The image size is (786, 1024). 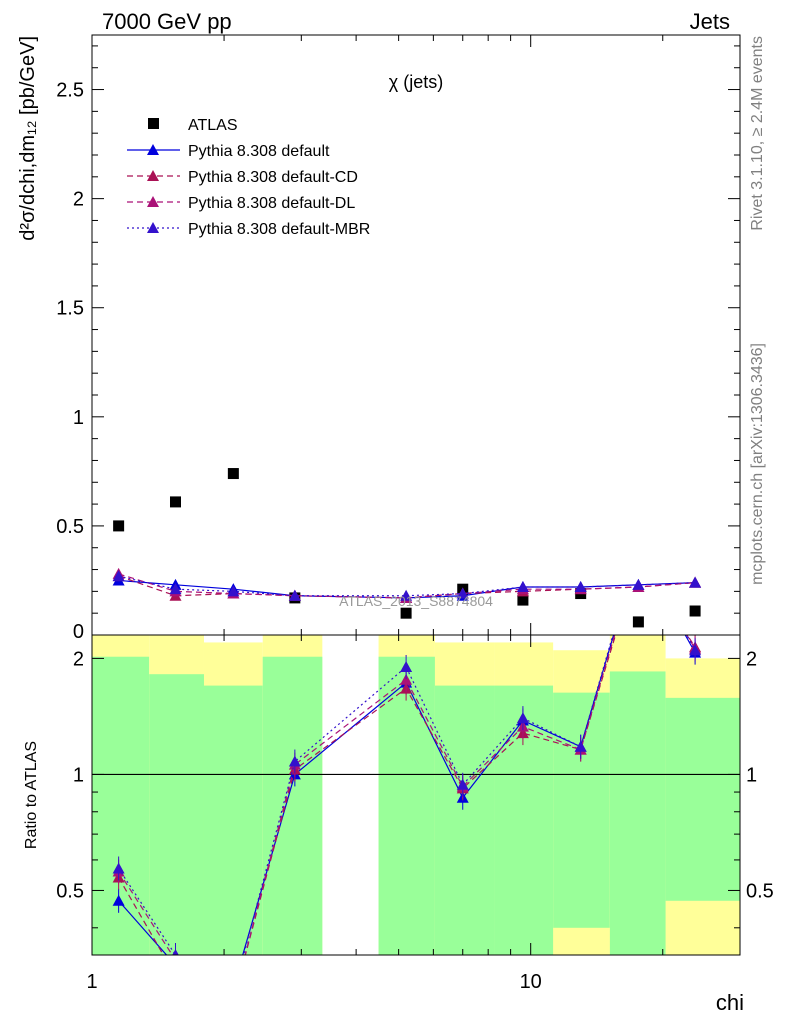 What do you see at coordinates (78, 775) in the screenshot?
I see `ratio-y-tick-label: 1` at bounding box center [78, 775].